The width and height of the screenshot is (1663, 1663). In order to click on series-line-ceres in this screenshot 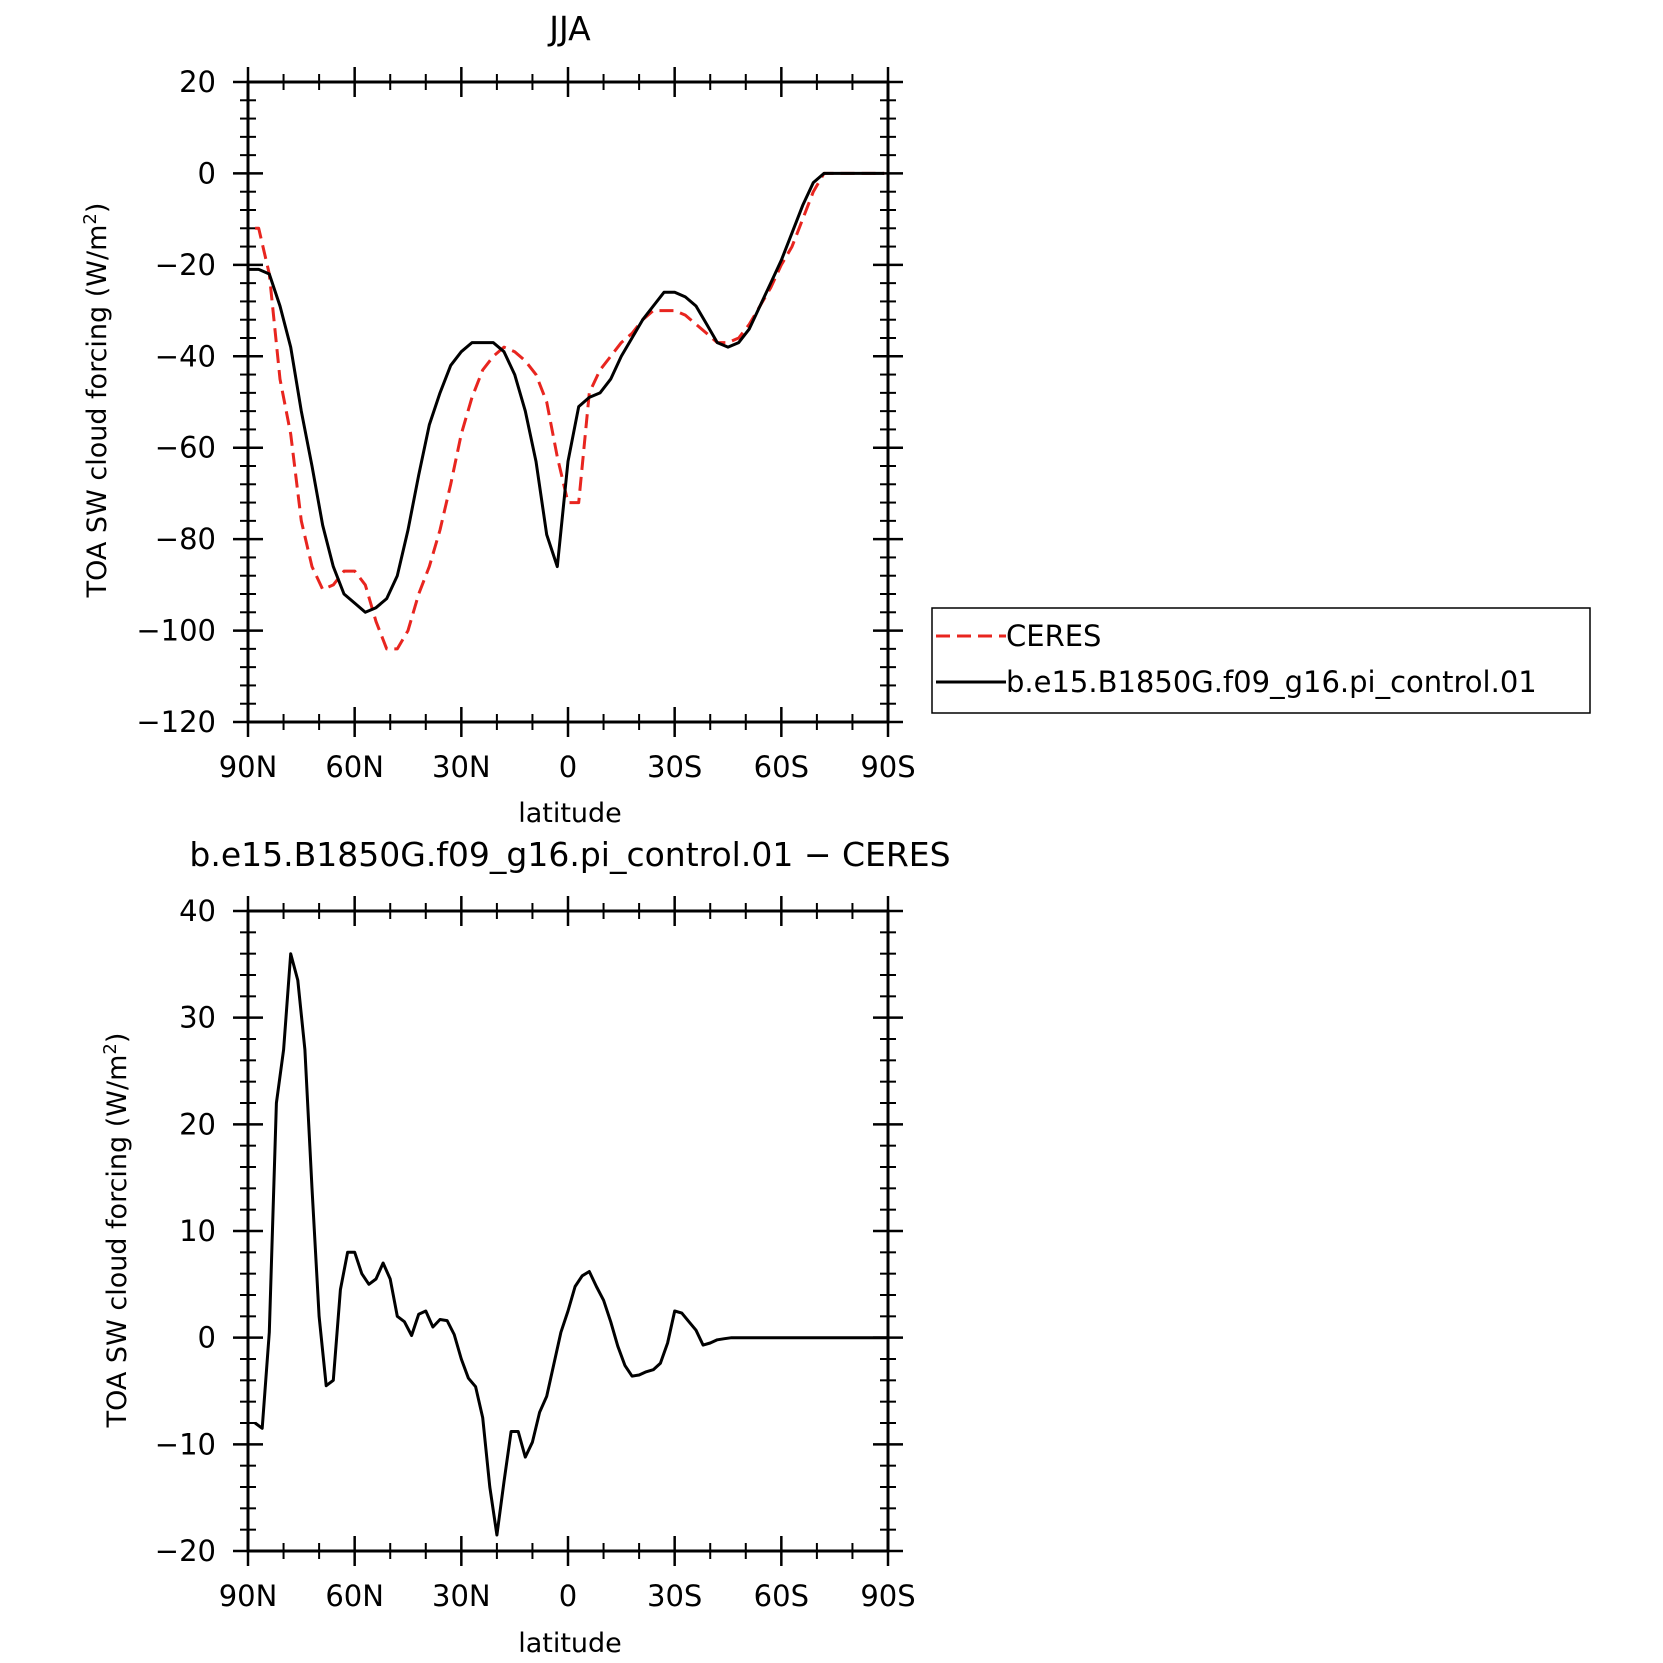, I will do `click(570, 411)`.